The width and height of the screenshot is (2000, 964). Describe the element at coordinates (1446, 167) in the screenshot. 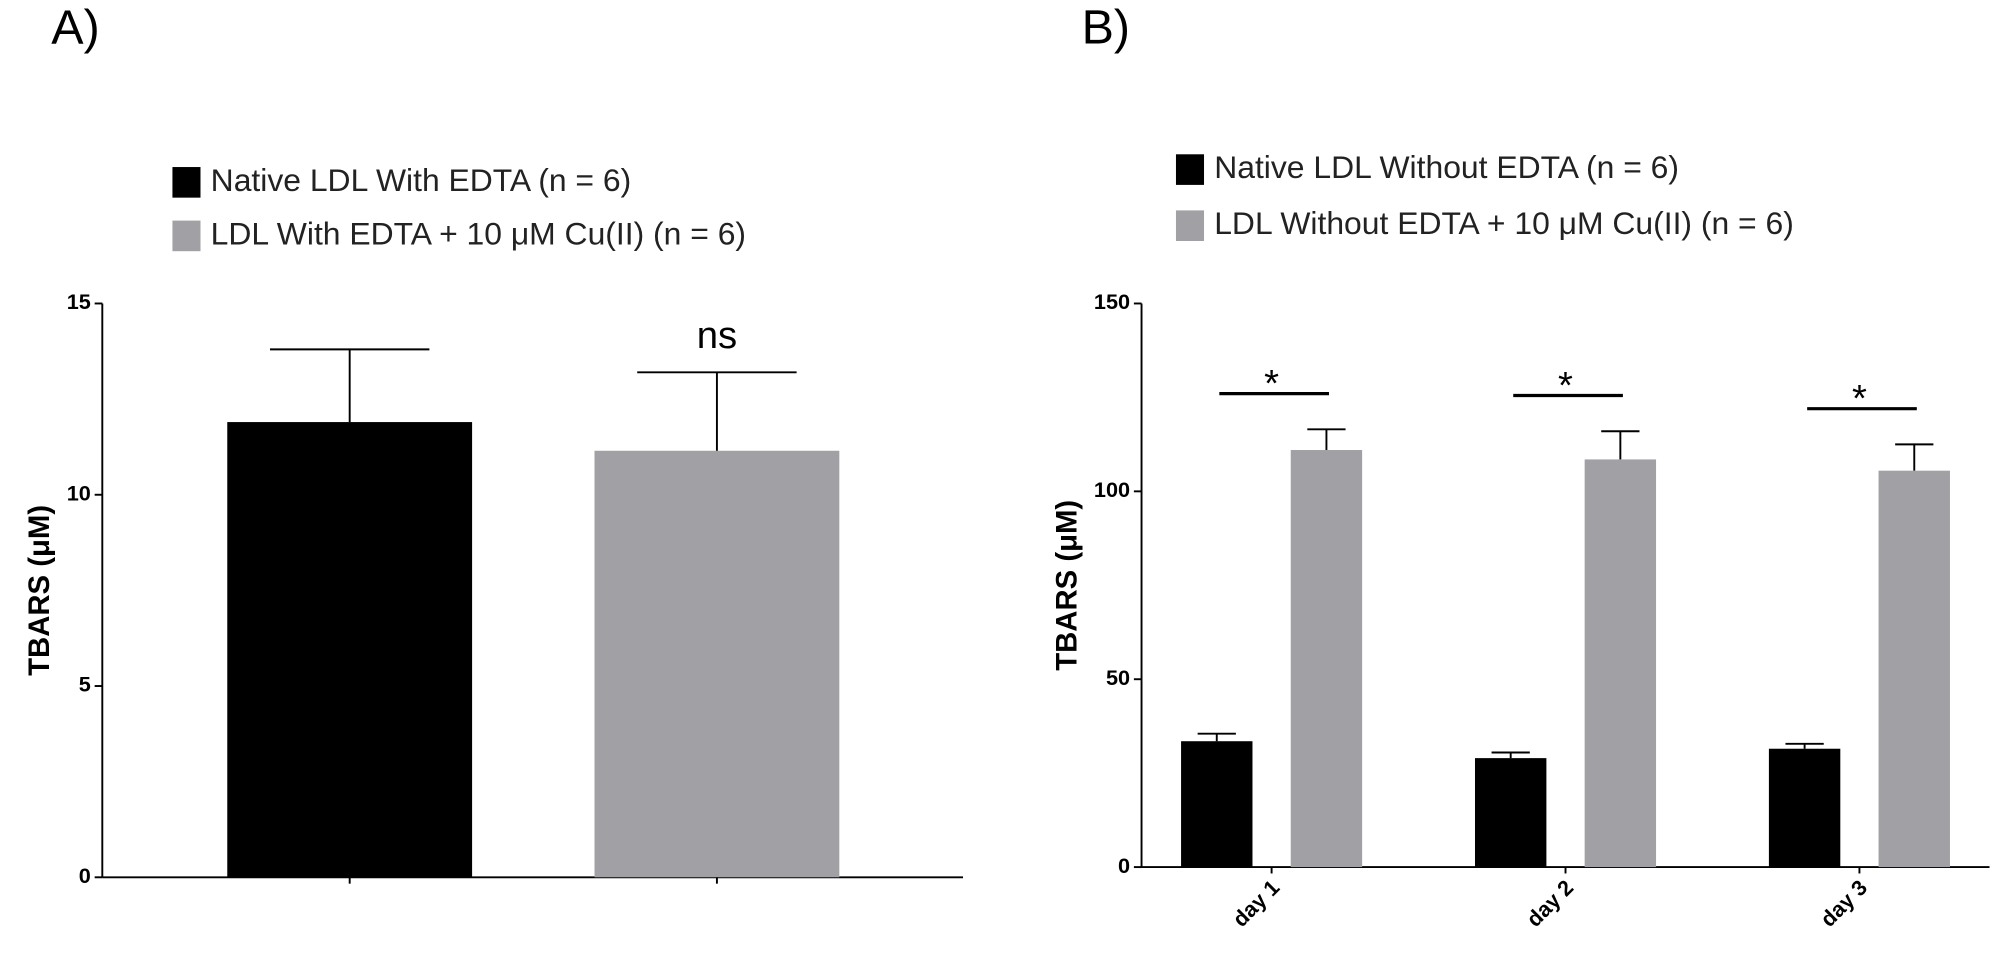

I see `legend-label: Native LDL Without EDTA (n = 6)` at that location.